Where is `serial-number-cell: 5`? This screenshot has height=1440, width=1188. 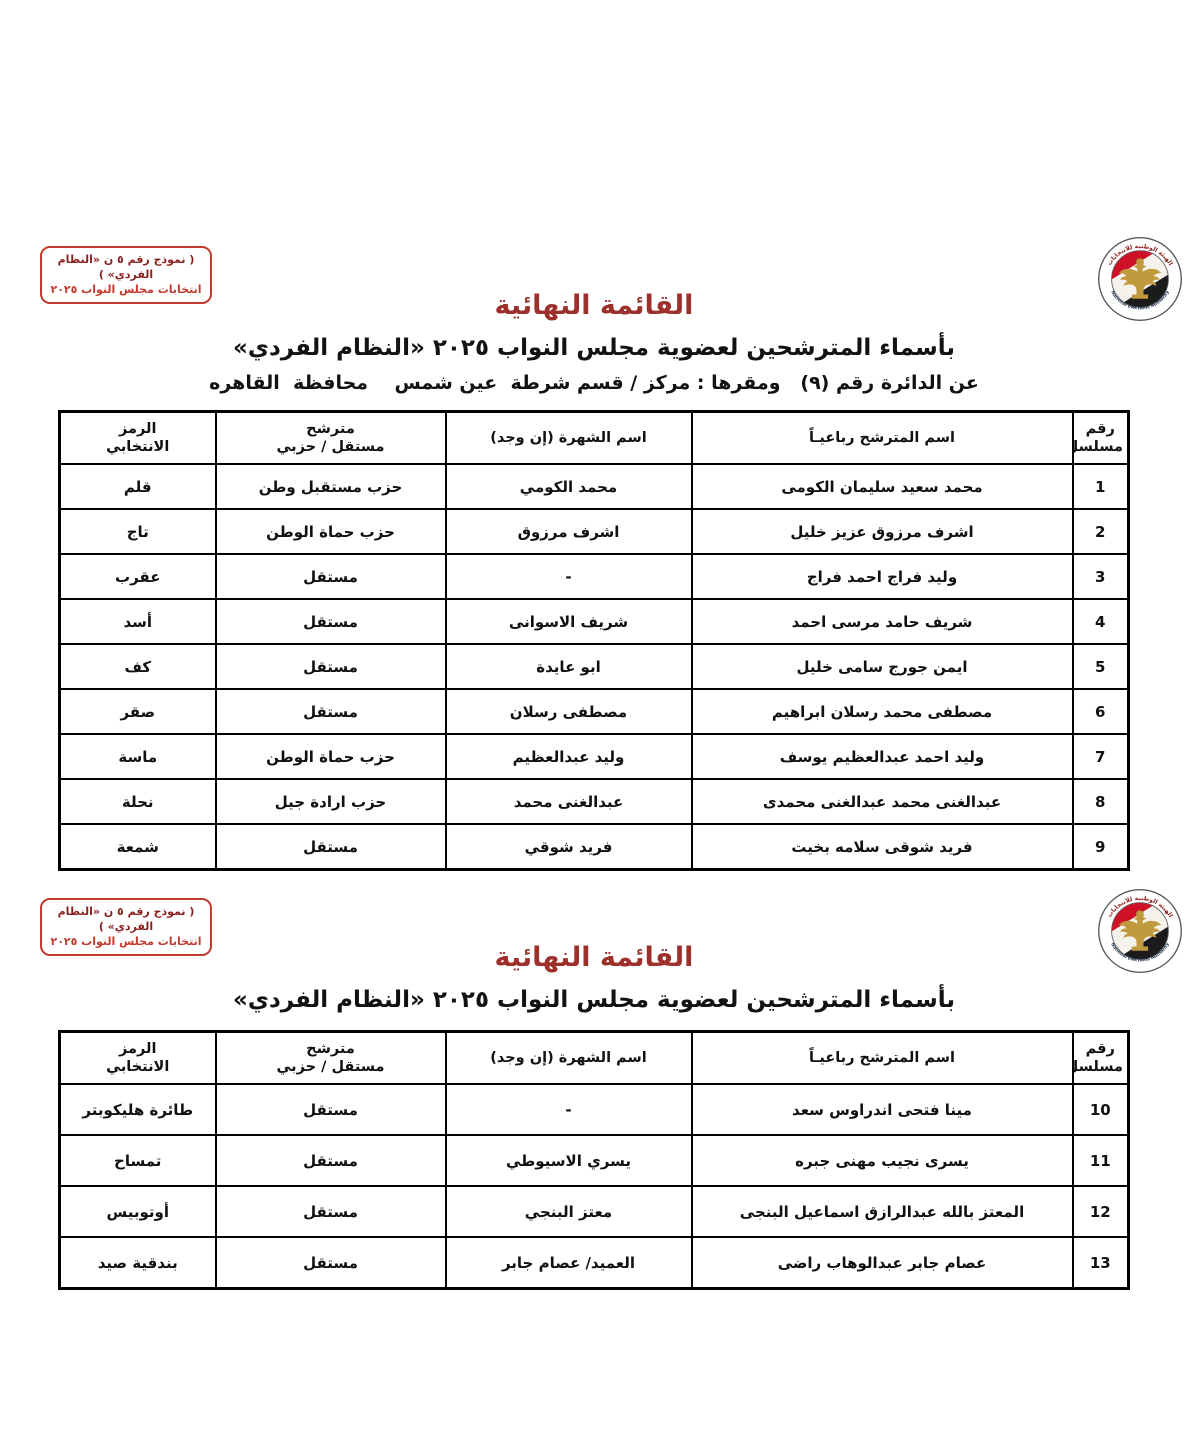 serial-number-cell: 5 is located at coordinates (1100, 666).